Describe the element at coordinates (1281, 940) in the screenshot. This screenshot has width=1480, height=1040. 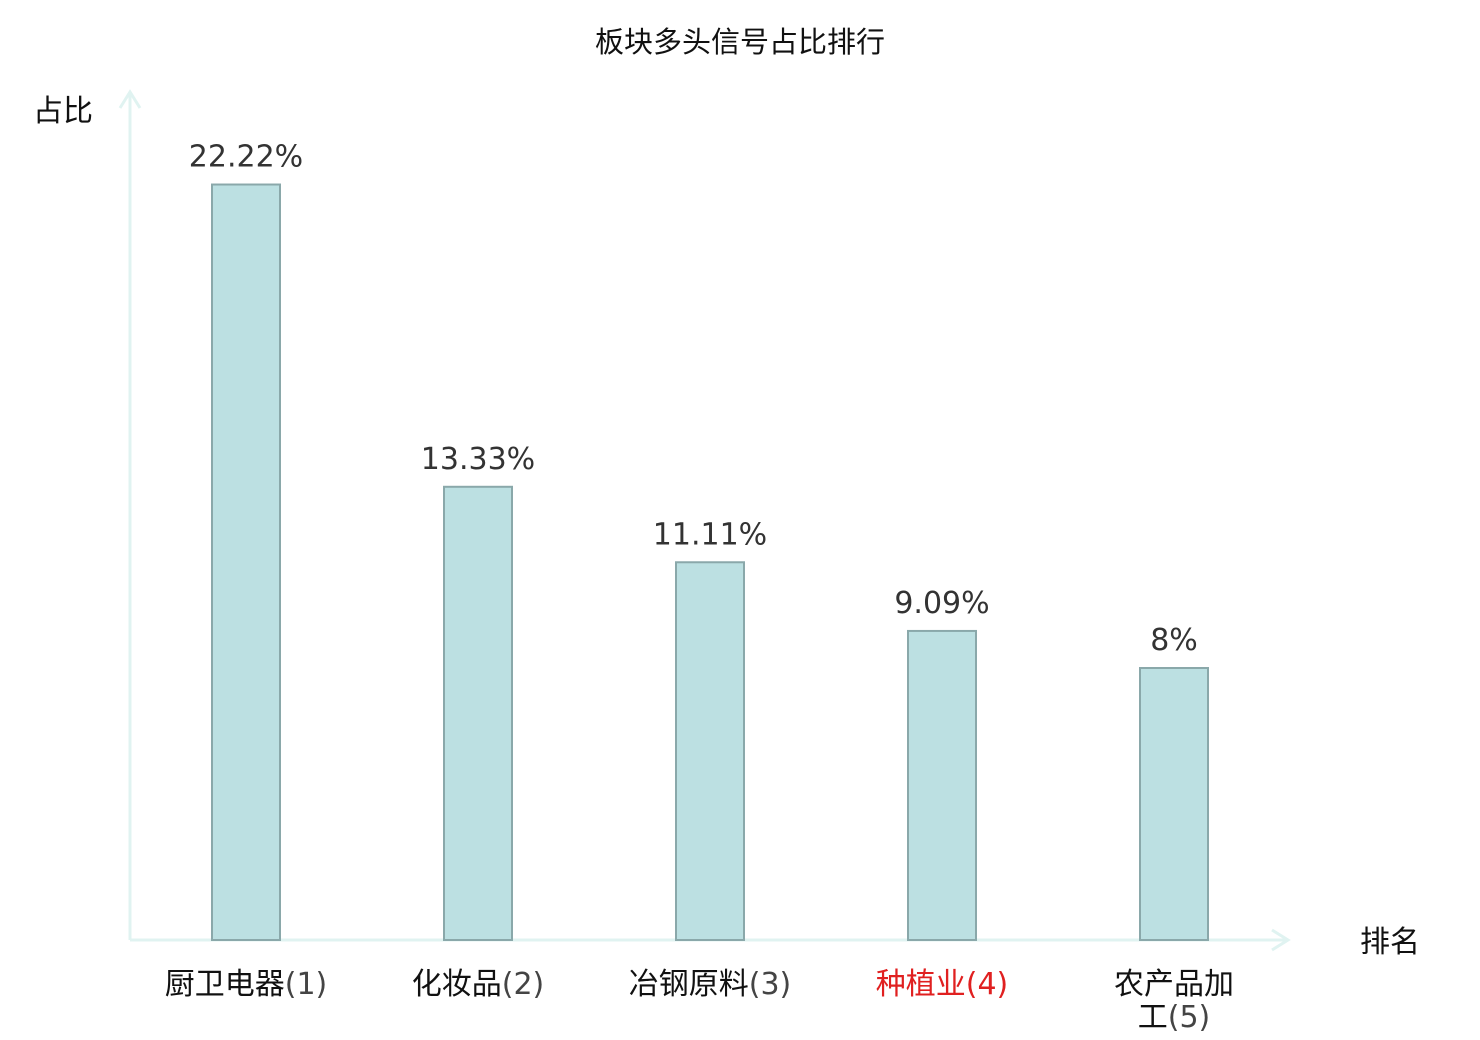
I see `x-axis-arrow` at that location.